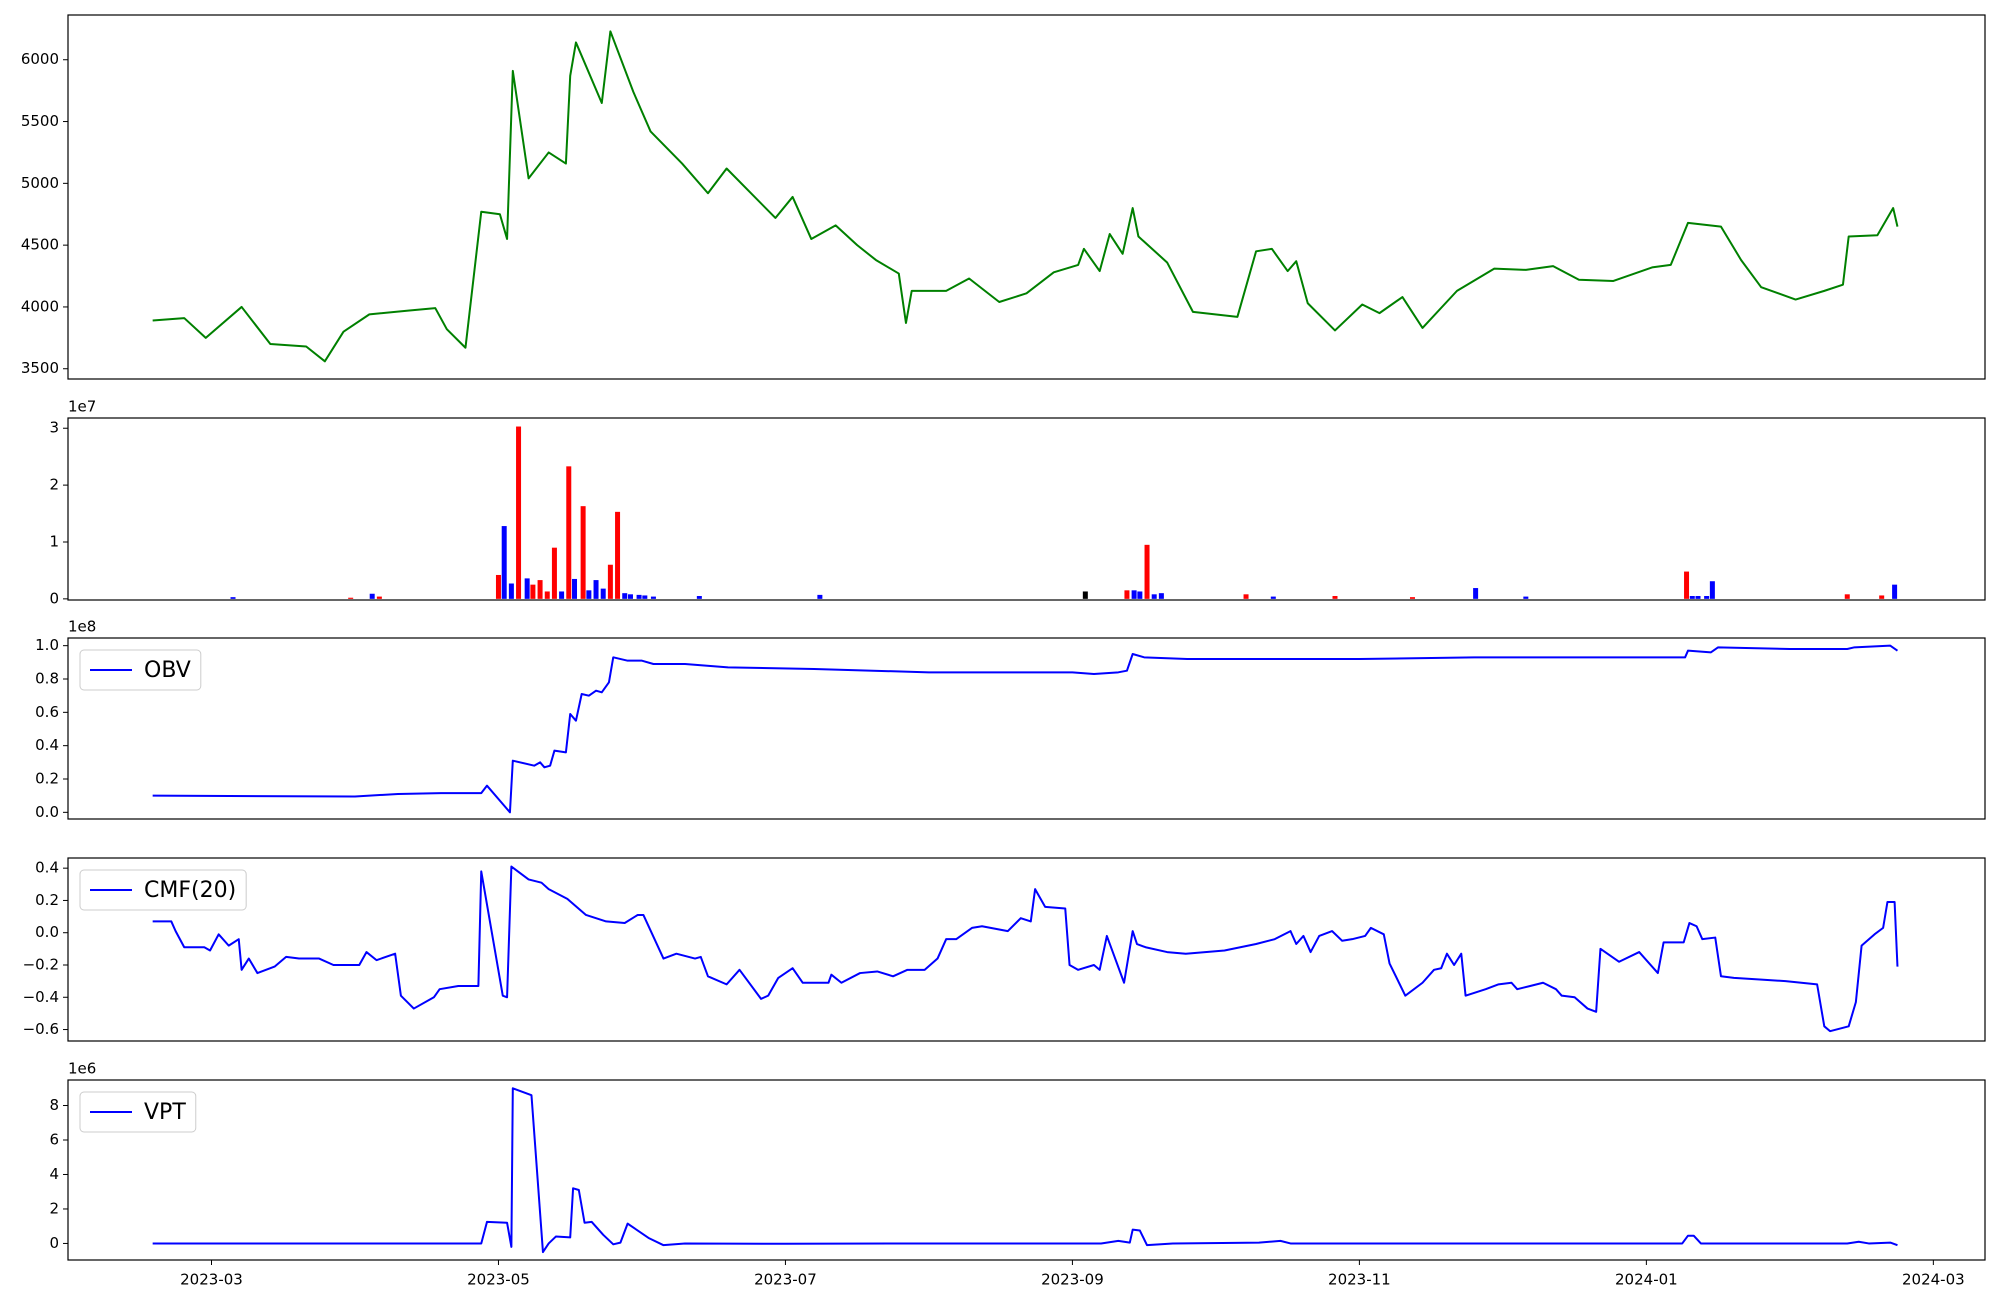 This screenshot has height=1304, width=2000. Describe the element at coordinates (40, 121) in the screenshot. I see `y-tick-label: 5500` at that location.